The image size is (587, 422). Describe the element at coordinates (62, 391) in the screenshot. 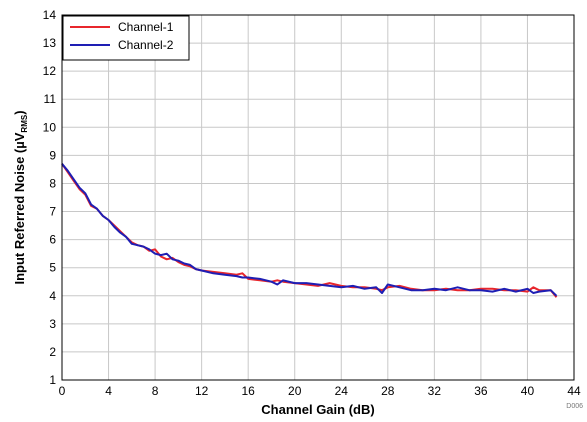

I see `x-tick-label: 0` at that location.